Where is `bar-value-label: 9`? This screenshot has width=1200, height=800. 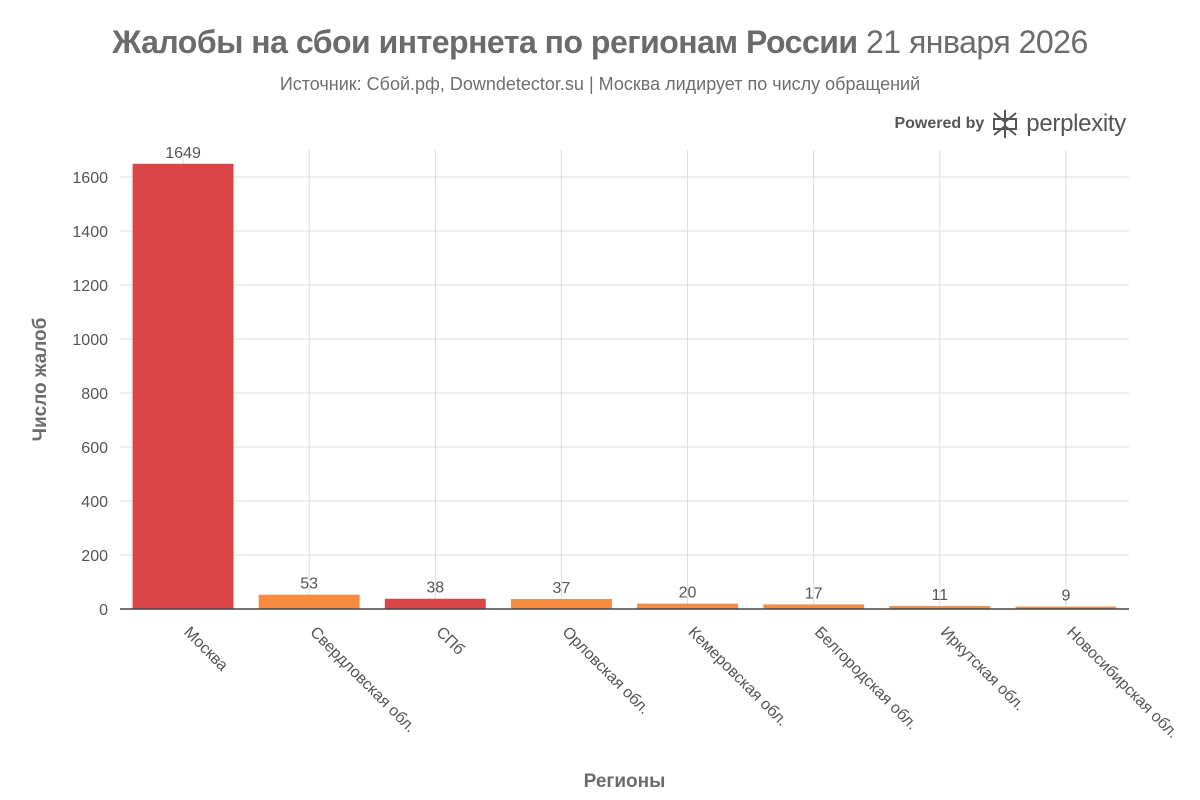
bar-value-label: 9 is located at coordinates (1065, 596).